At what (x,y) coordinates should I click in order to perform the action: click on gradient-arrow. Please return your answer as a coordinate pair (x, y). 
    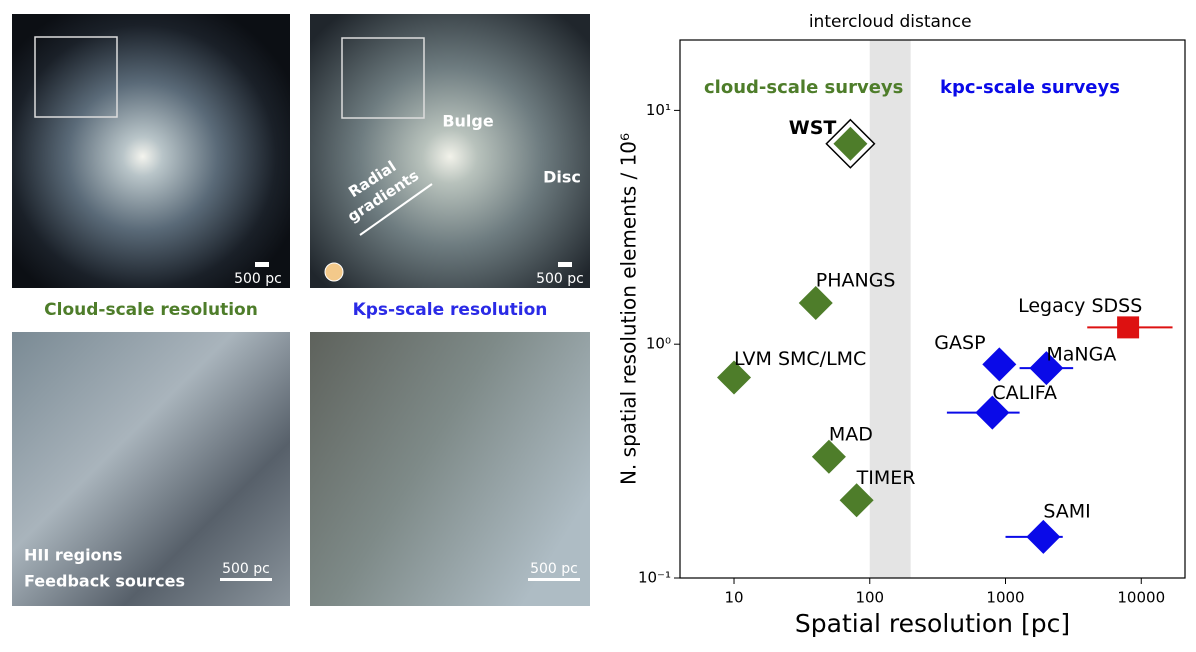
    Looking at the image, I should click on (396, 209).